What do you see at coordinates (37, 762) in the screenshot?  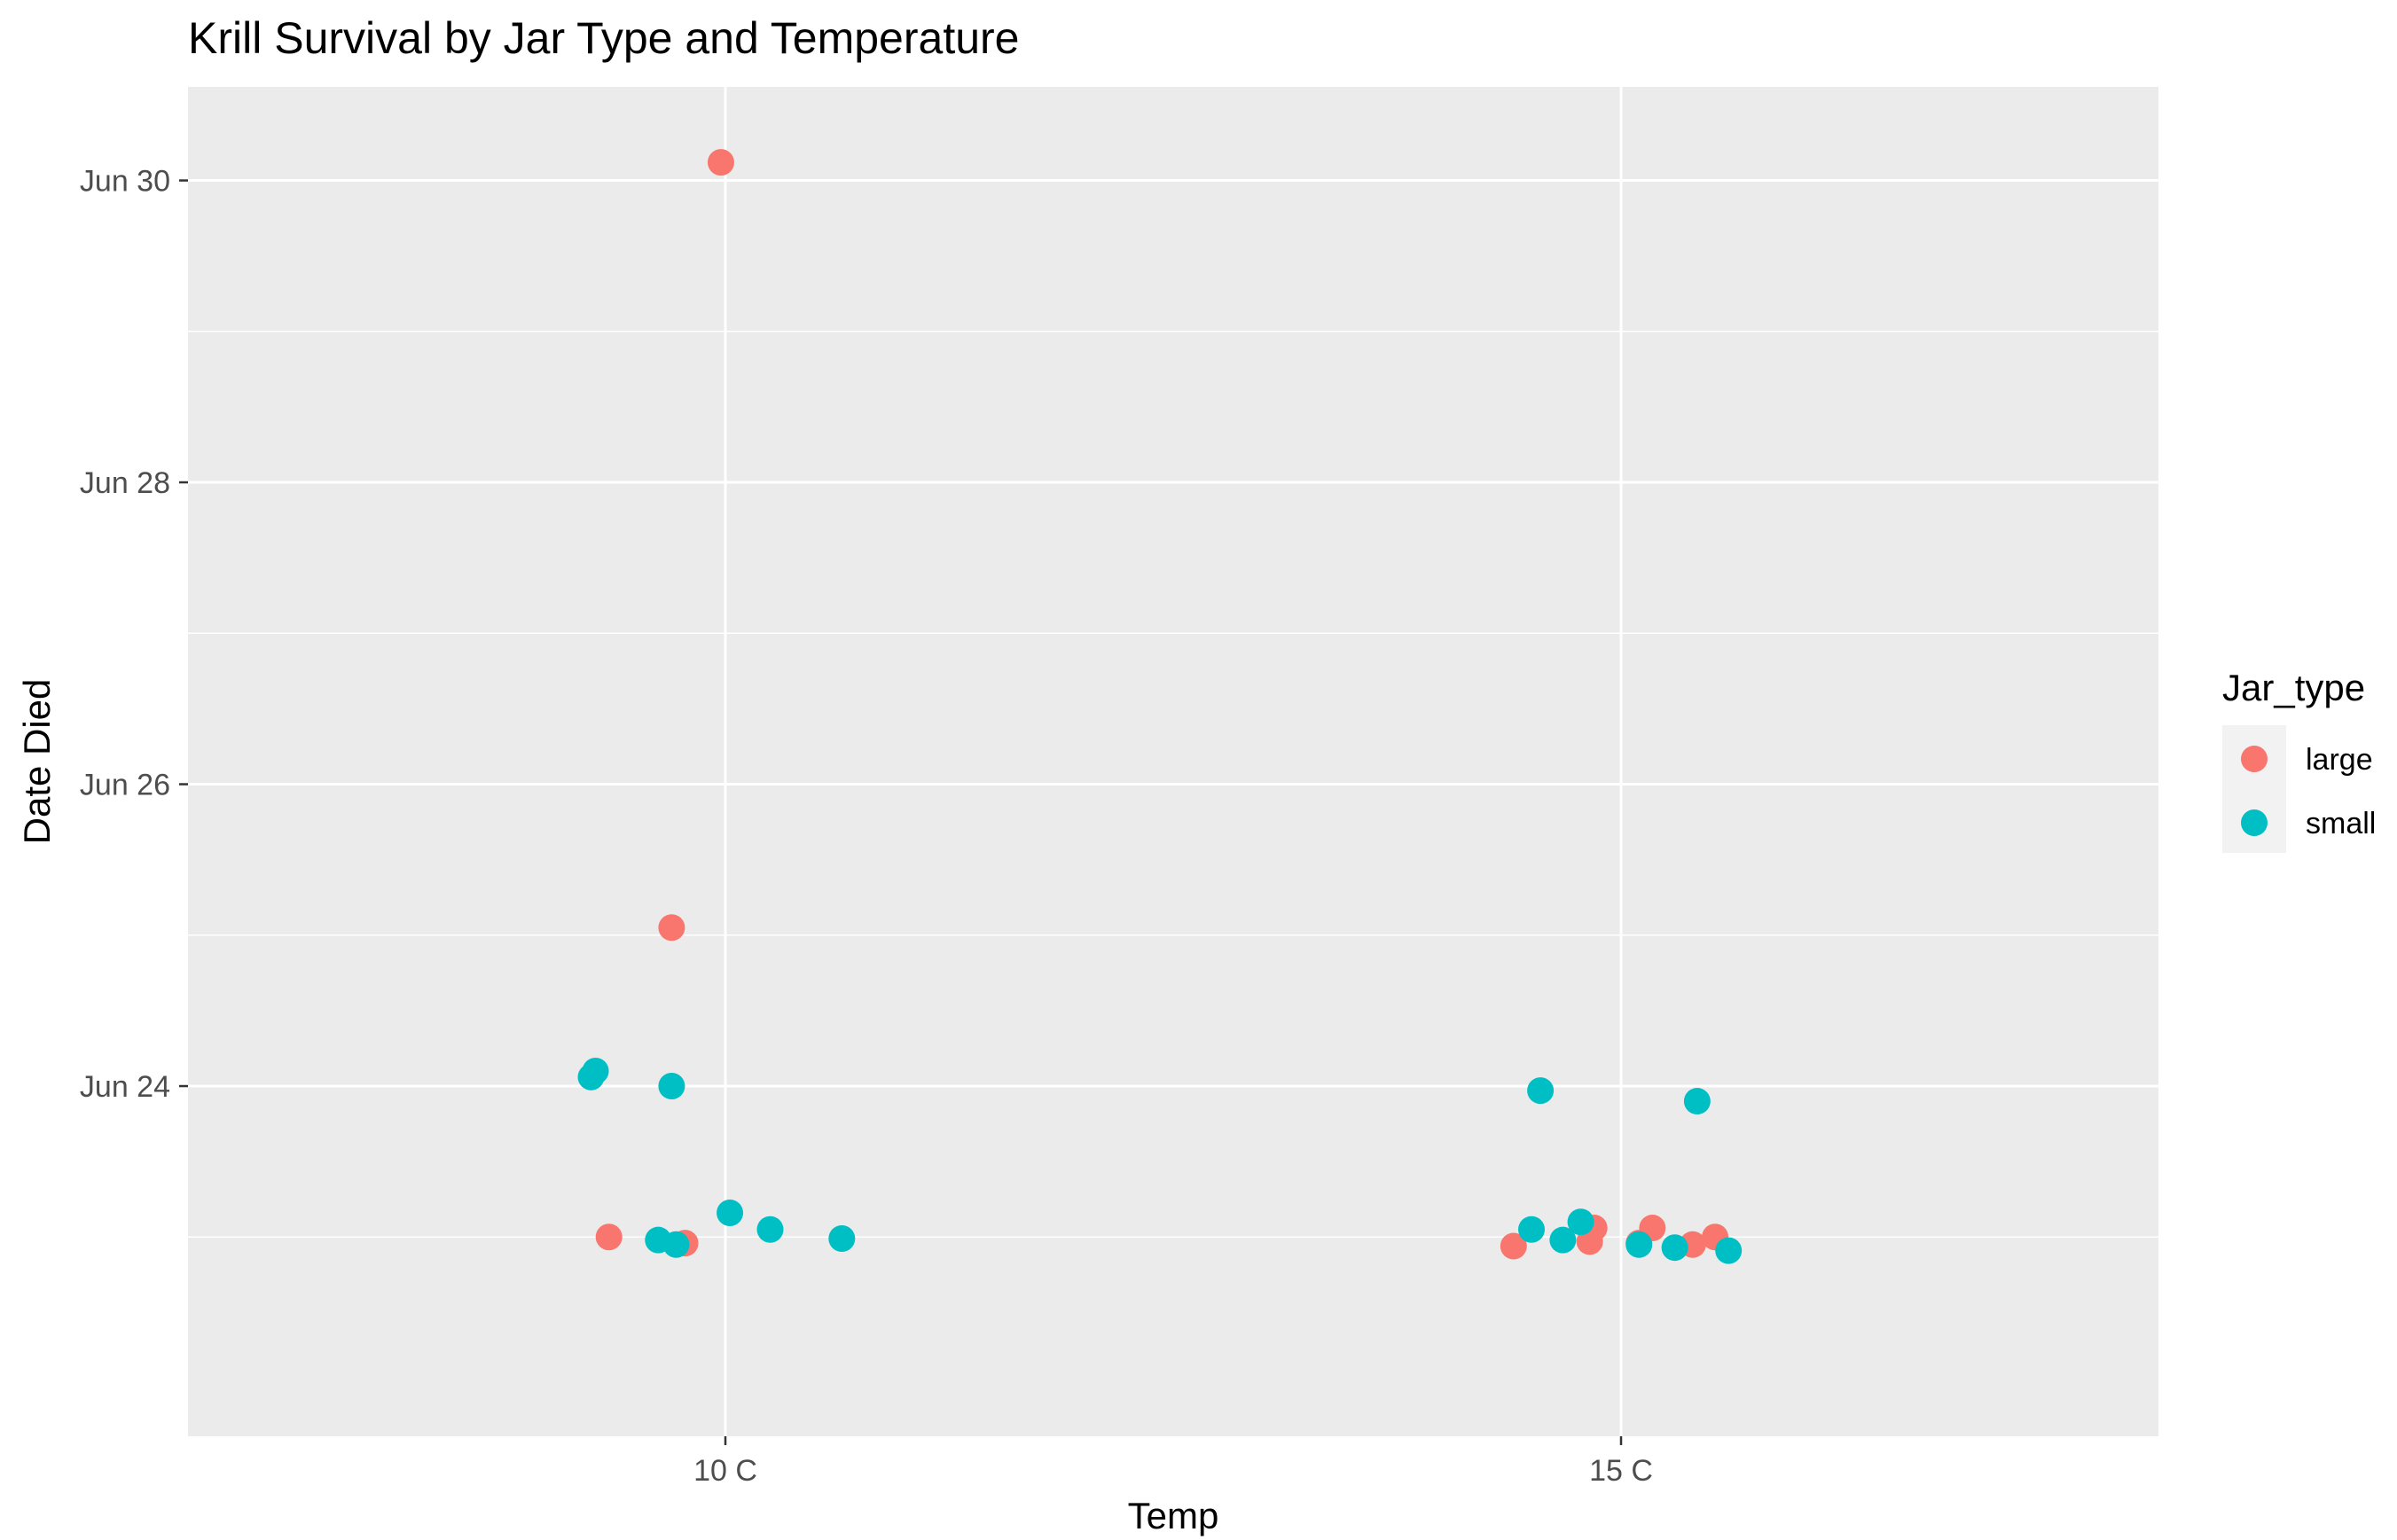 I see `y-axis-title: Date Died` at bounding box center [37, 762].